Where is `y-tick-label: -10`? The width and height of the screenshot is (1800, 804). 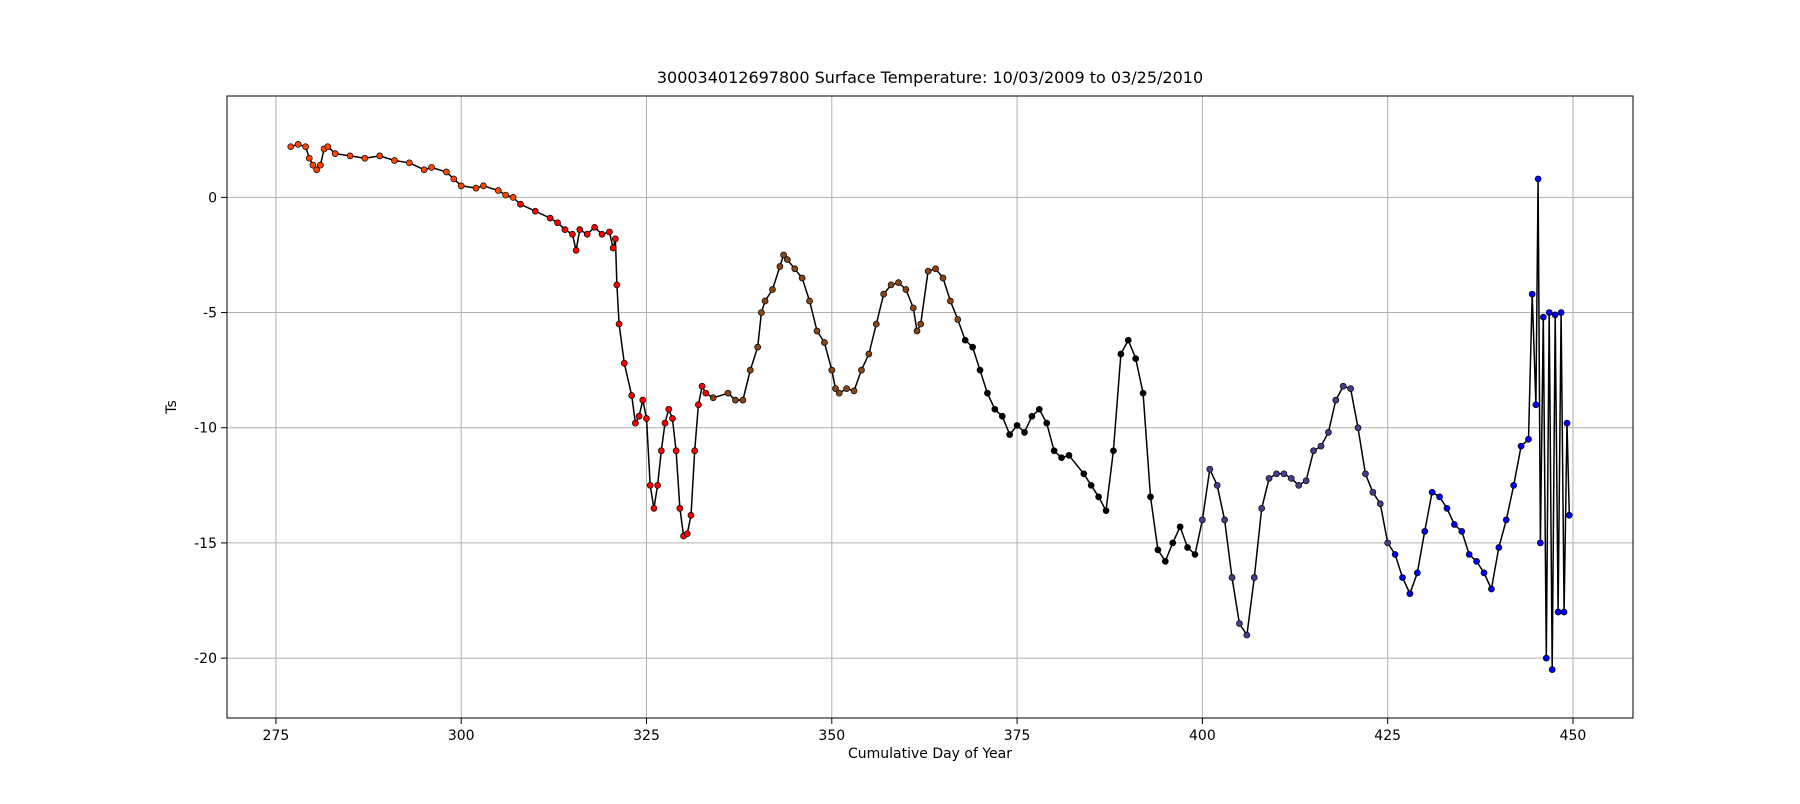
y-tick-label: -10 is located at coordinates (205, 429).